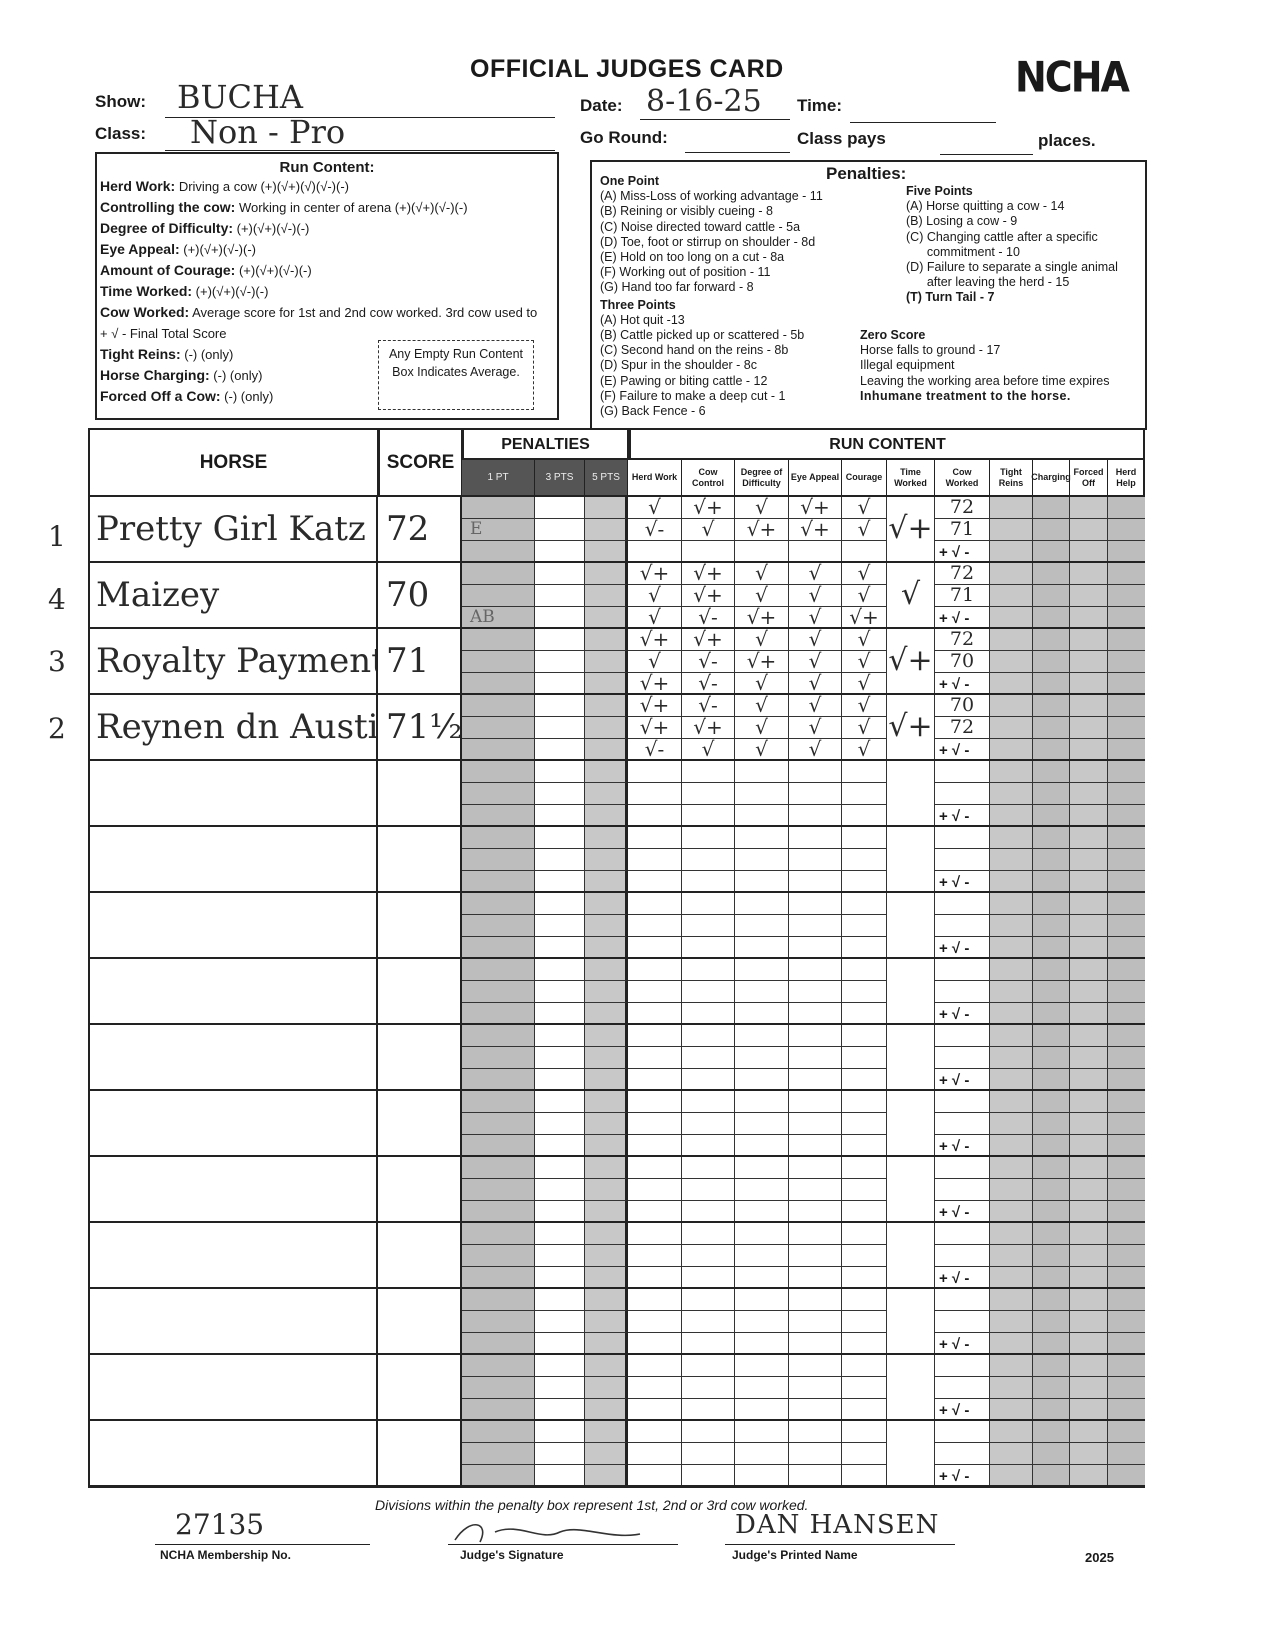  I want to click on difficulty-cell: √, so click(762, 596).